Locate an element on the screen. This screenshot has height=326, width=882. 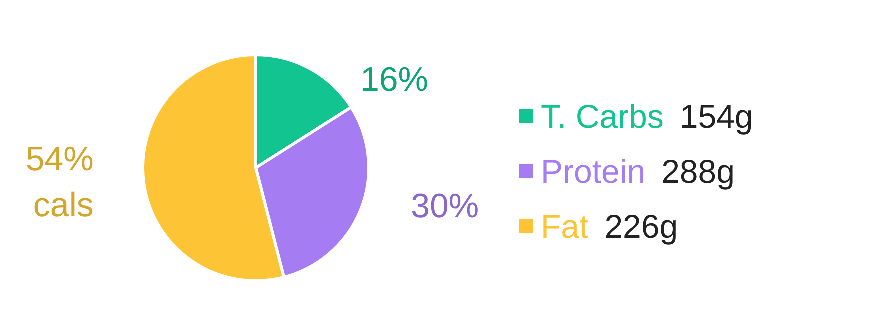
text: 226g is located at coordinates (641, 226).